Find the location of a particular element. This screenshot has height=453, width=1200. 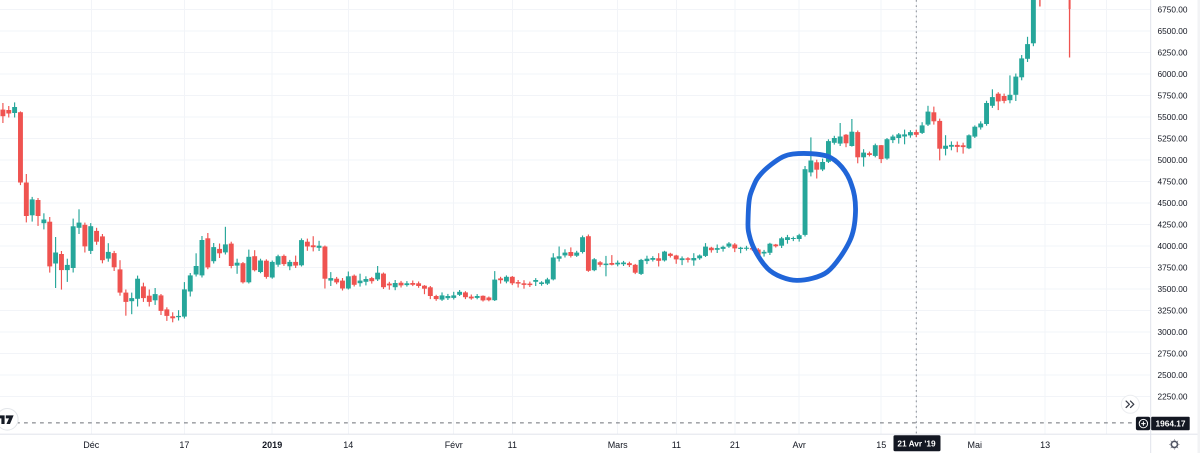

svg-text: 5250.00 is located at coordinates (1173, 138).